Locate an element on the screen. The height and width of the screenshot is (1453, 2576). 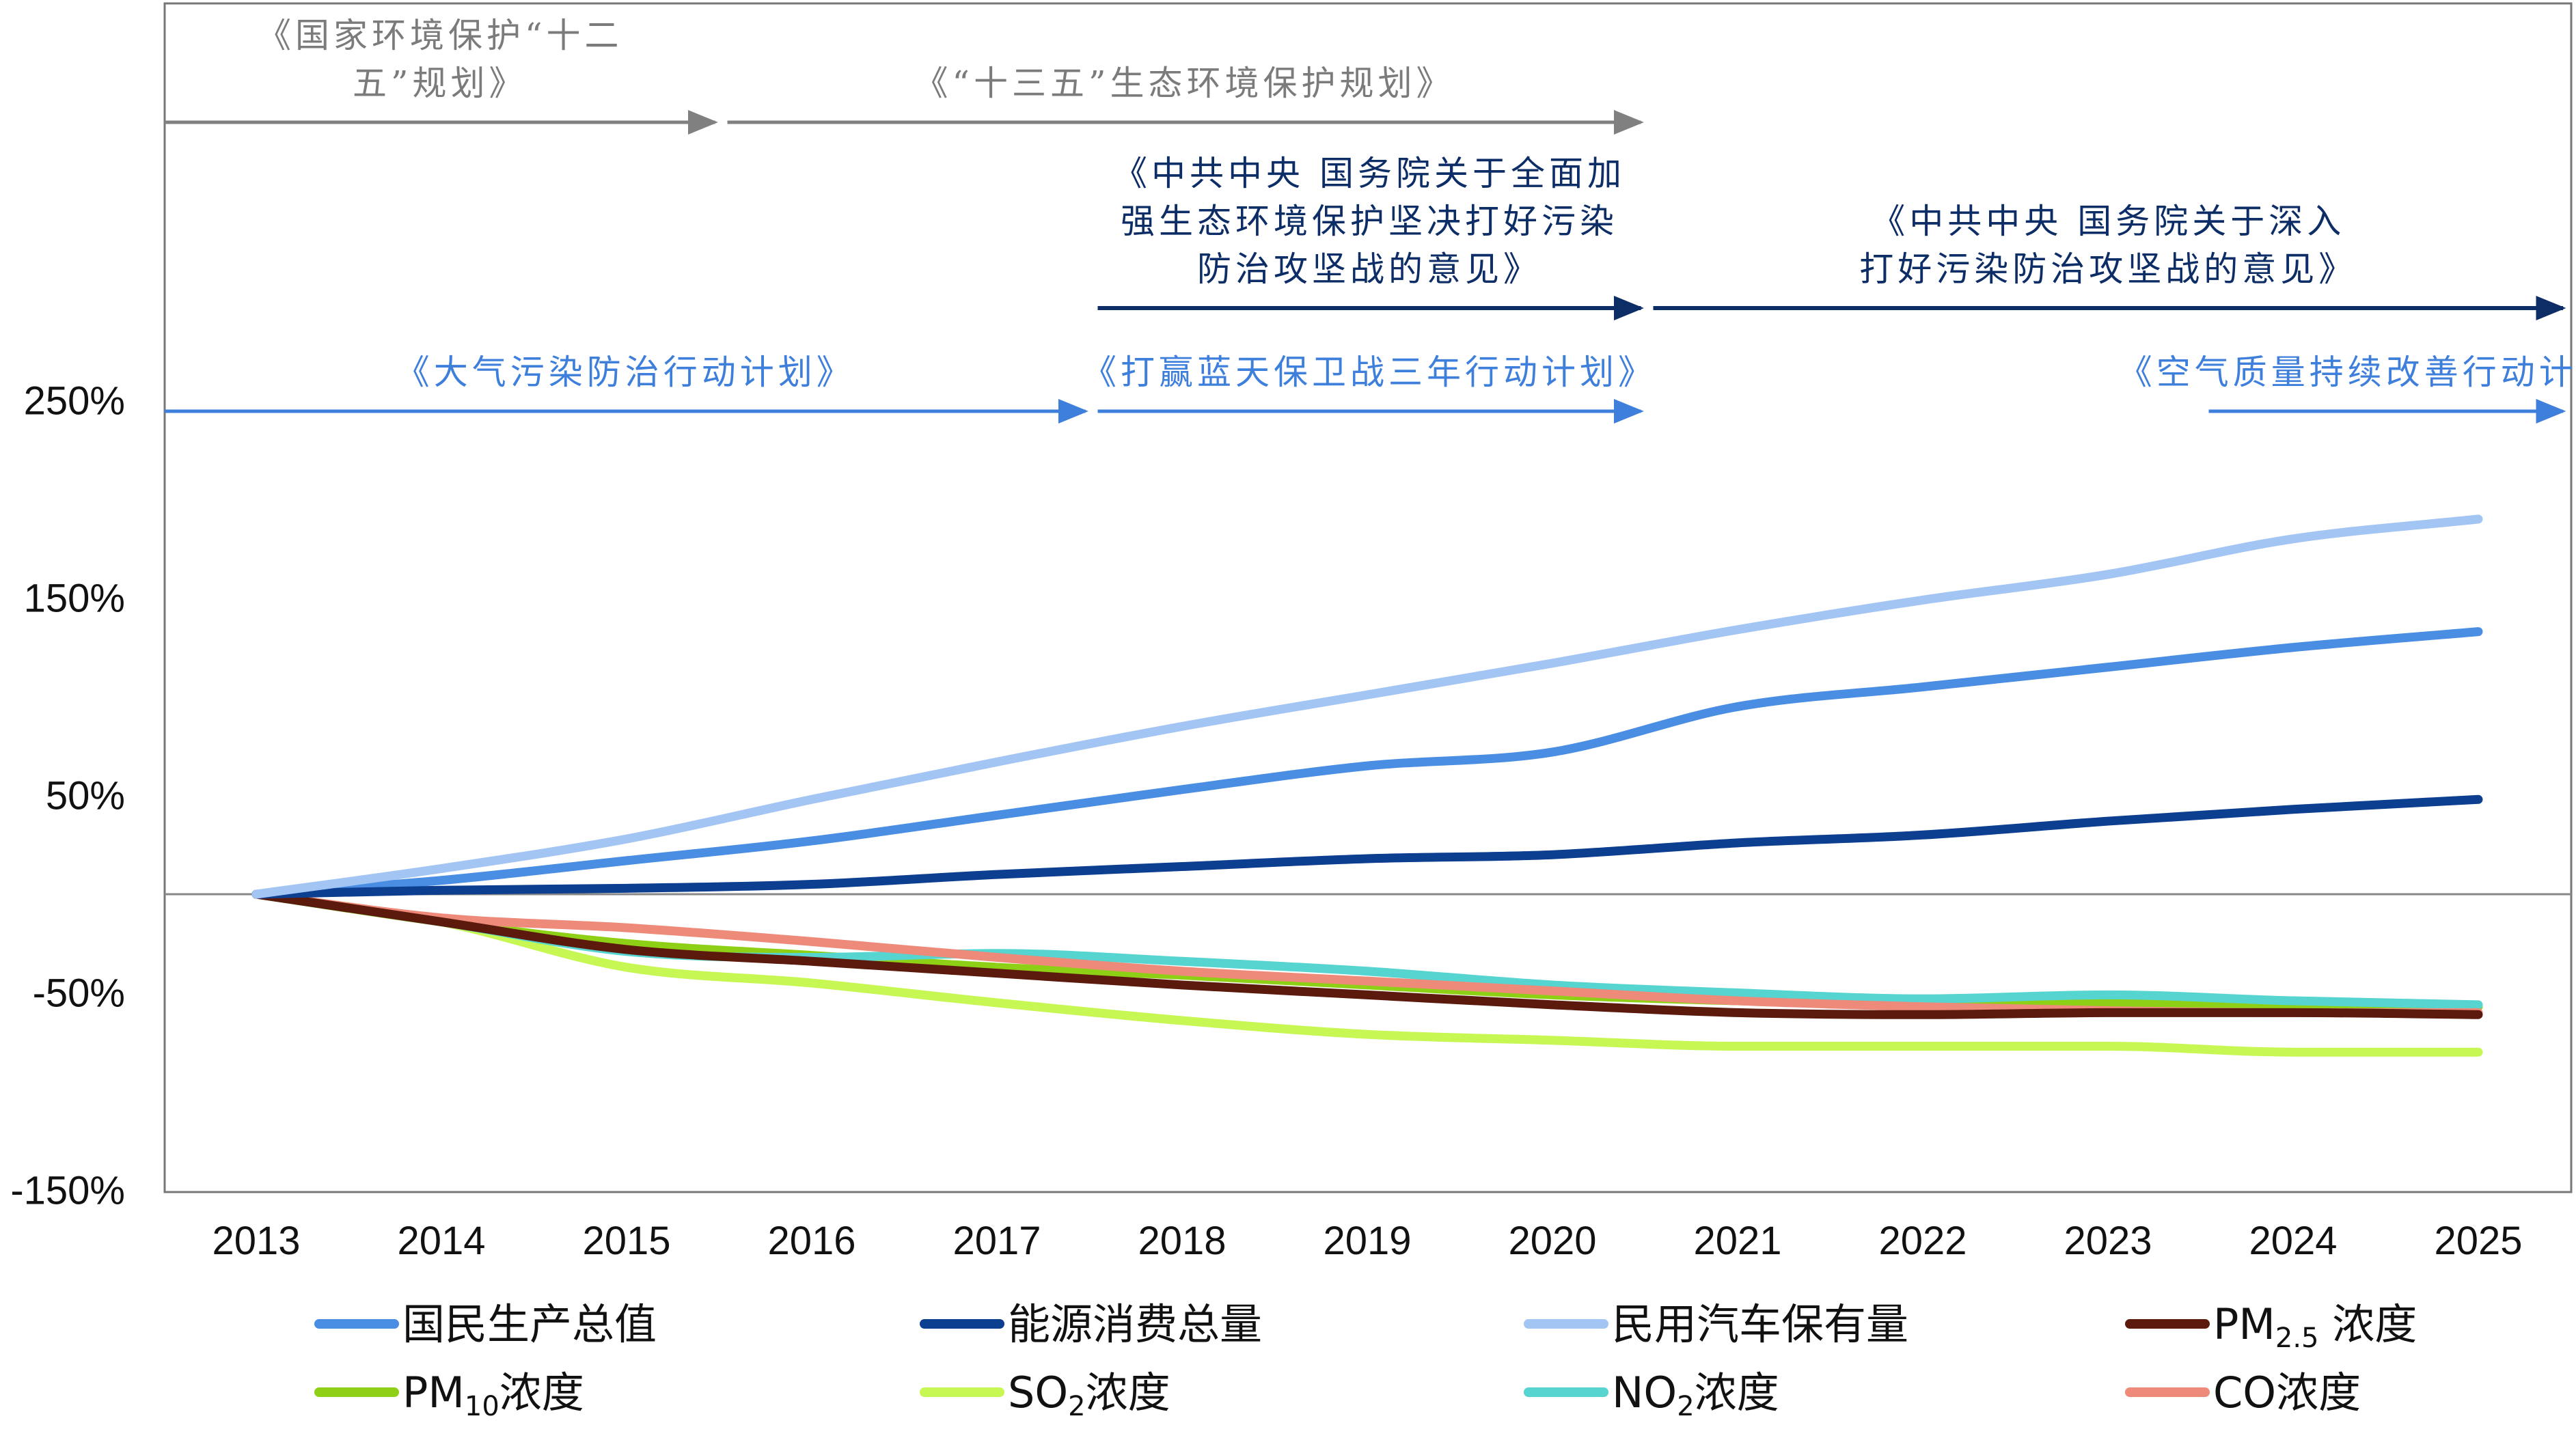
x-tick-label: 2013 is located at coordinates (256, 1241).